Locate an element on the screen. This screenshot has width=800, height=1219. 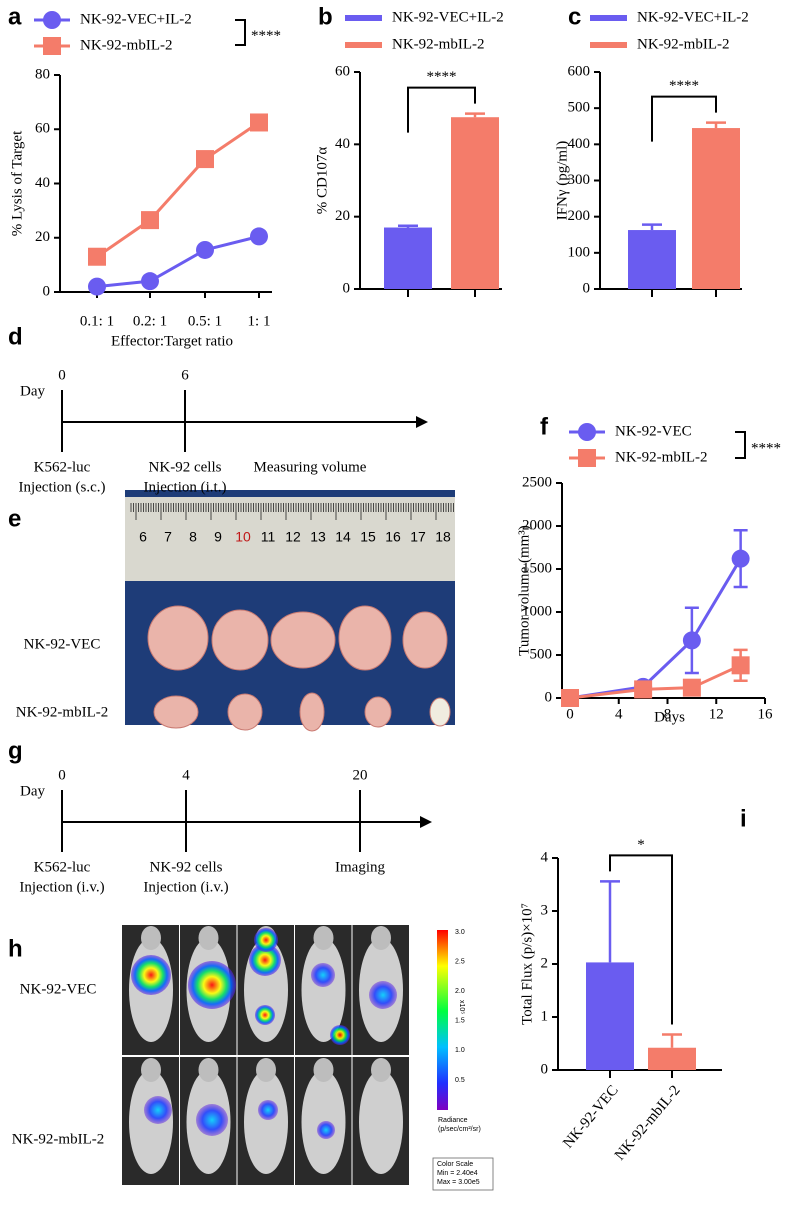
x-tick-label: 4 is located at coordinates (619, 714).